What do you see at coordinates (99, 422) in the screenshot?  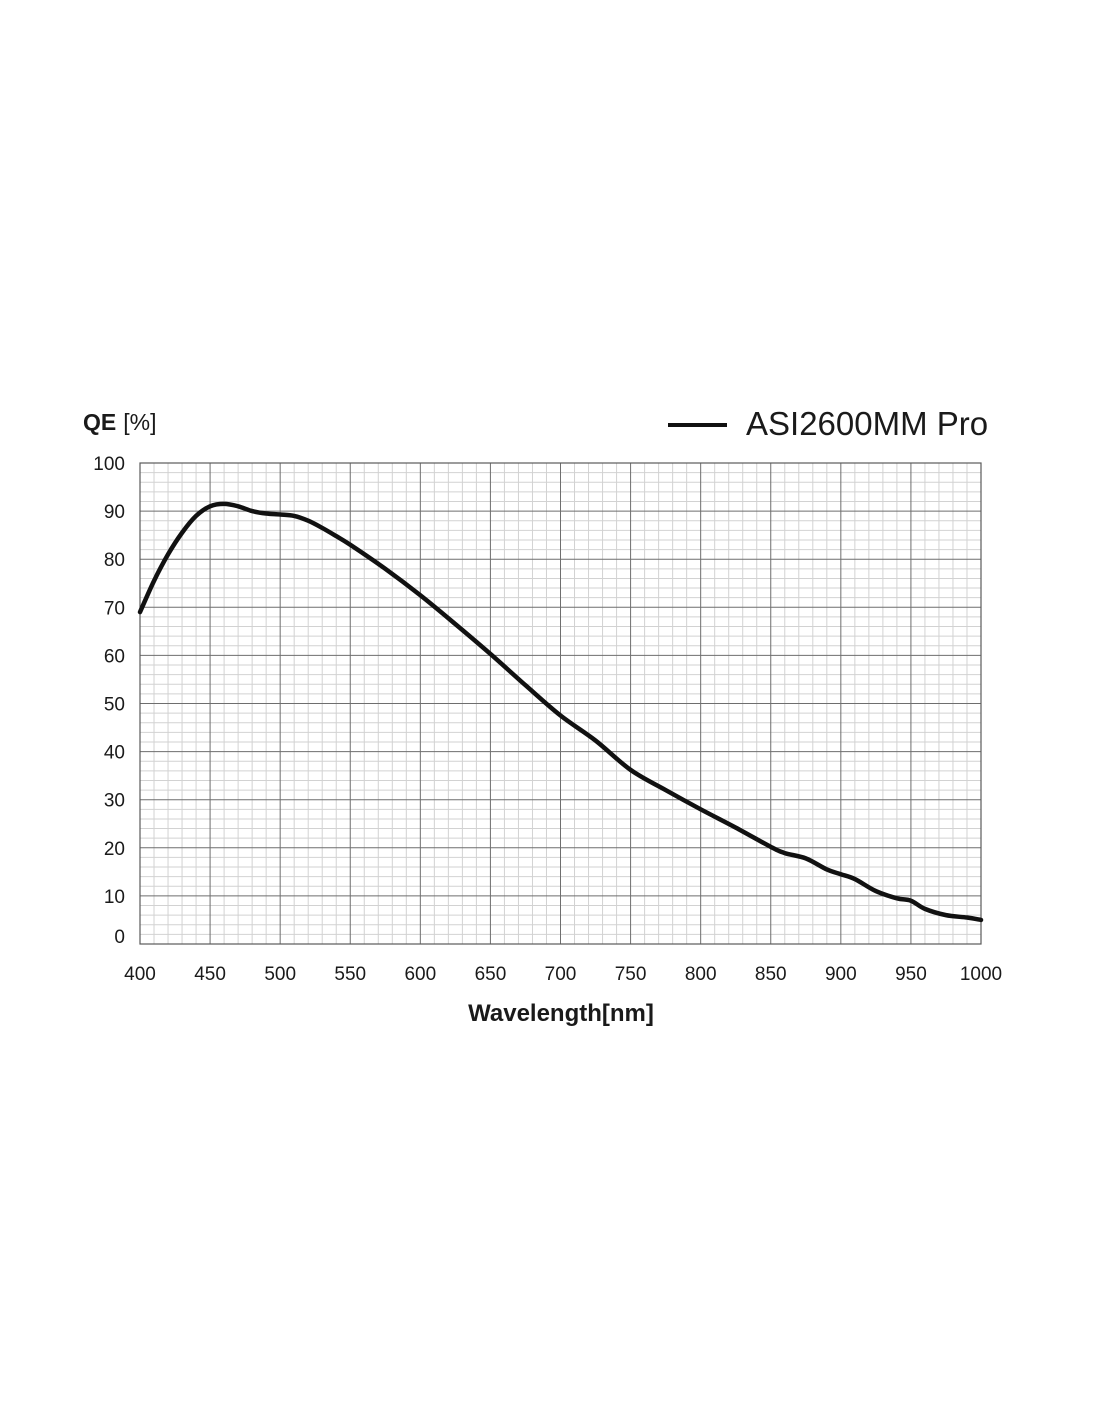 I see `y-axis-label-main: QE` at bounding box center [99, 422].